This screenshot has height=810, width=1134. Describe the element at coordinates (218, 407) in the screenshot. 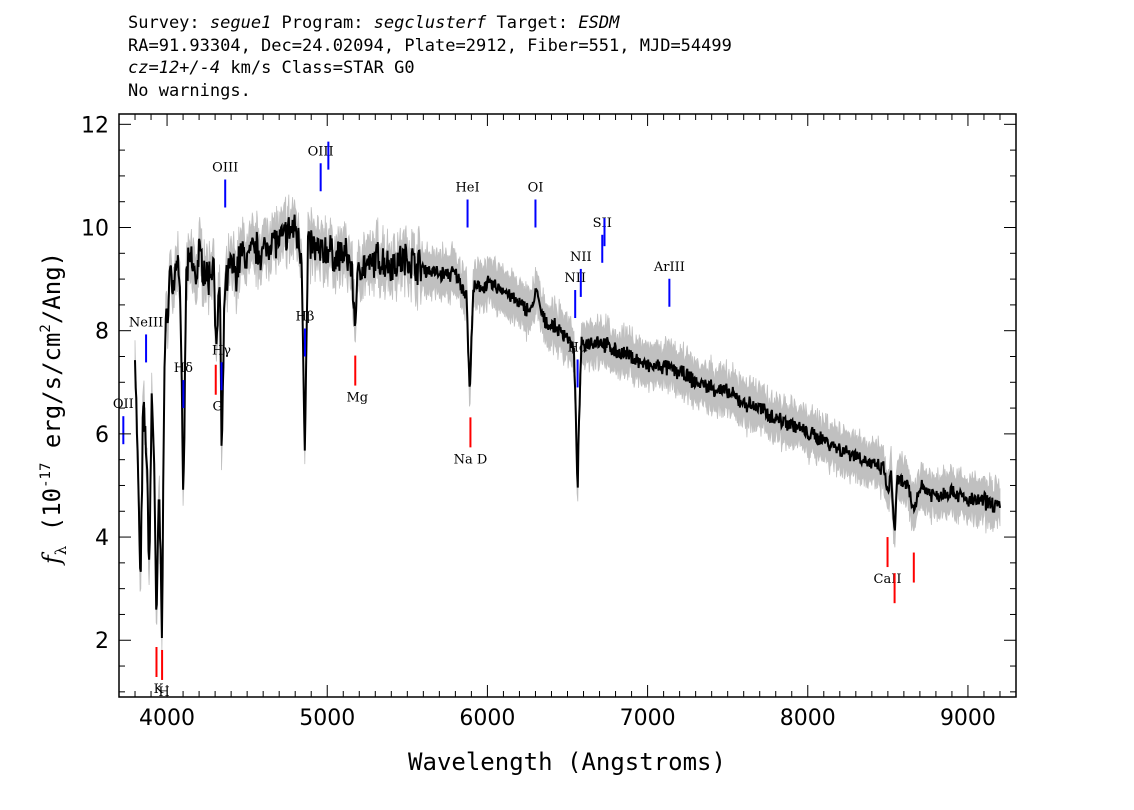

I see `absorption-label: G` at that location.